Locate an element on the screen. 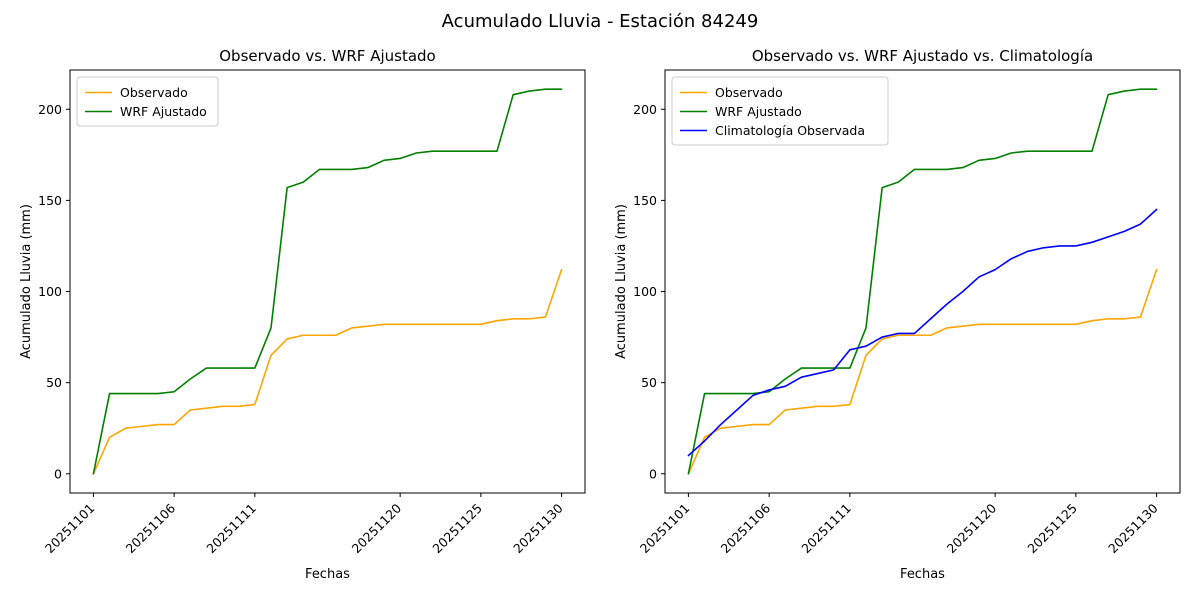 Image resolution: width=1200 pixels, height=600 pixels. legend-label-climatolog-a-observada: Climatología Observada is located at coordinates (790, 130).